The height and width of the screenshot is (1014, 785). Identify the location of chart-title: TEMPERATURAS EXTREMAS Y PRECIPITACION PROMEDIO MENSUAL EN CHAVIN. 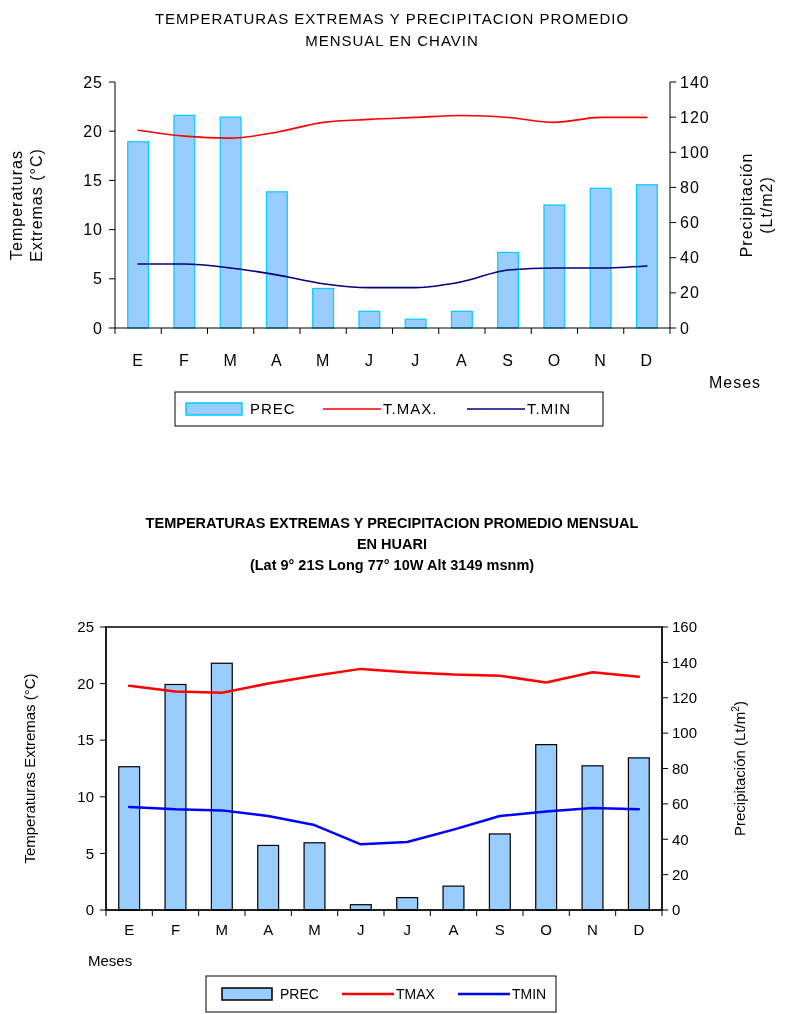
(392, 29).